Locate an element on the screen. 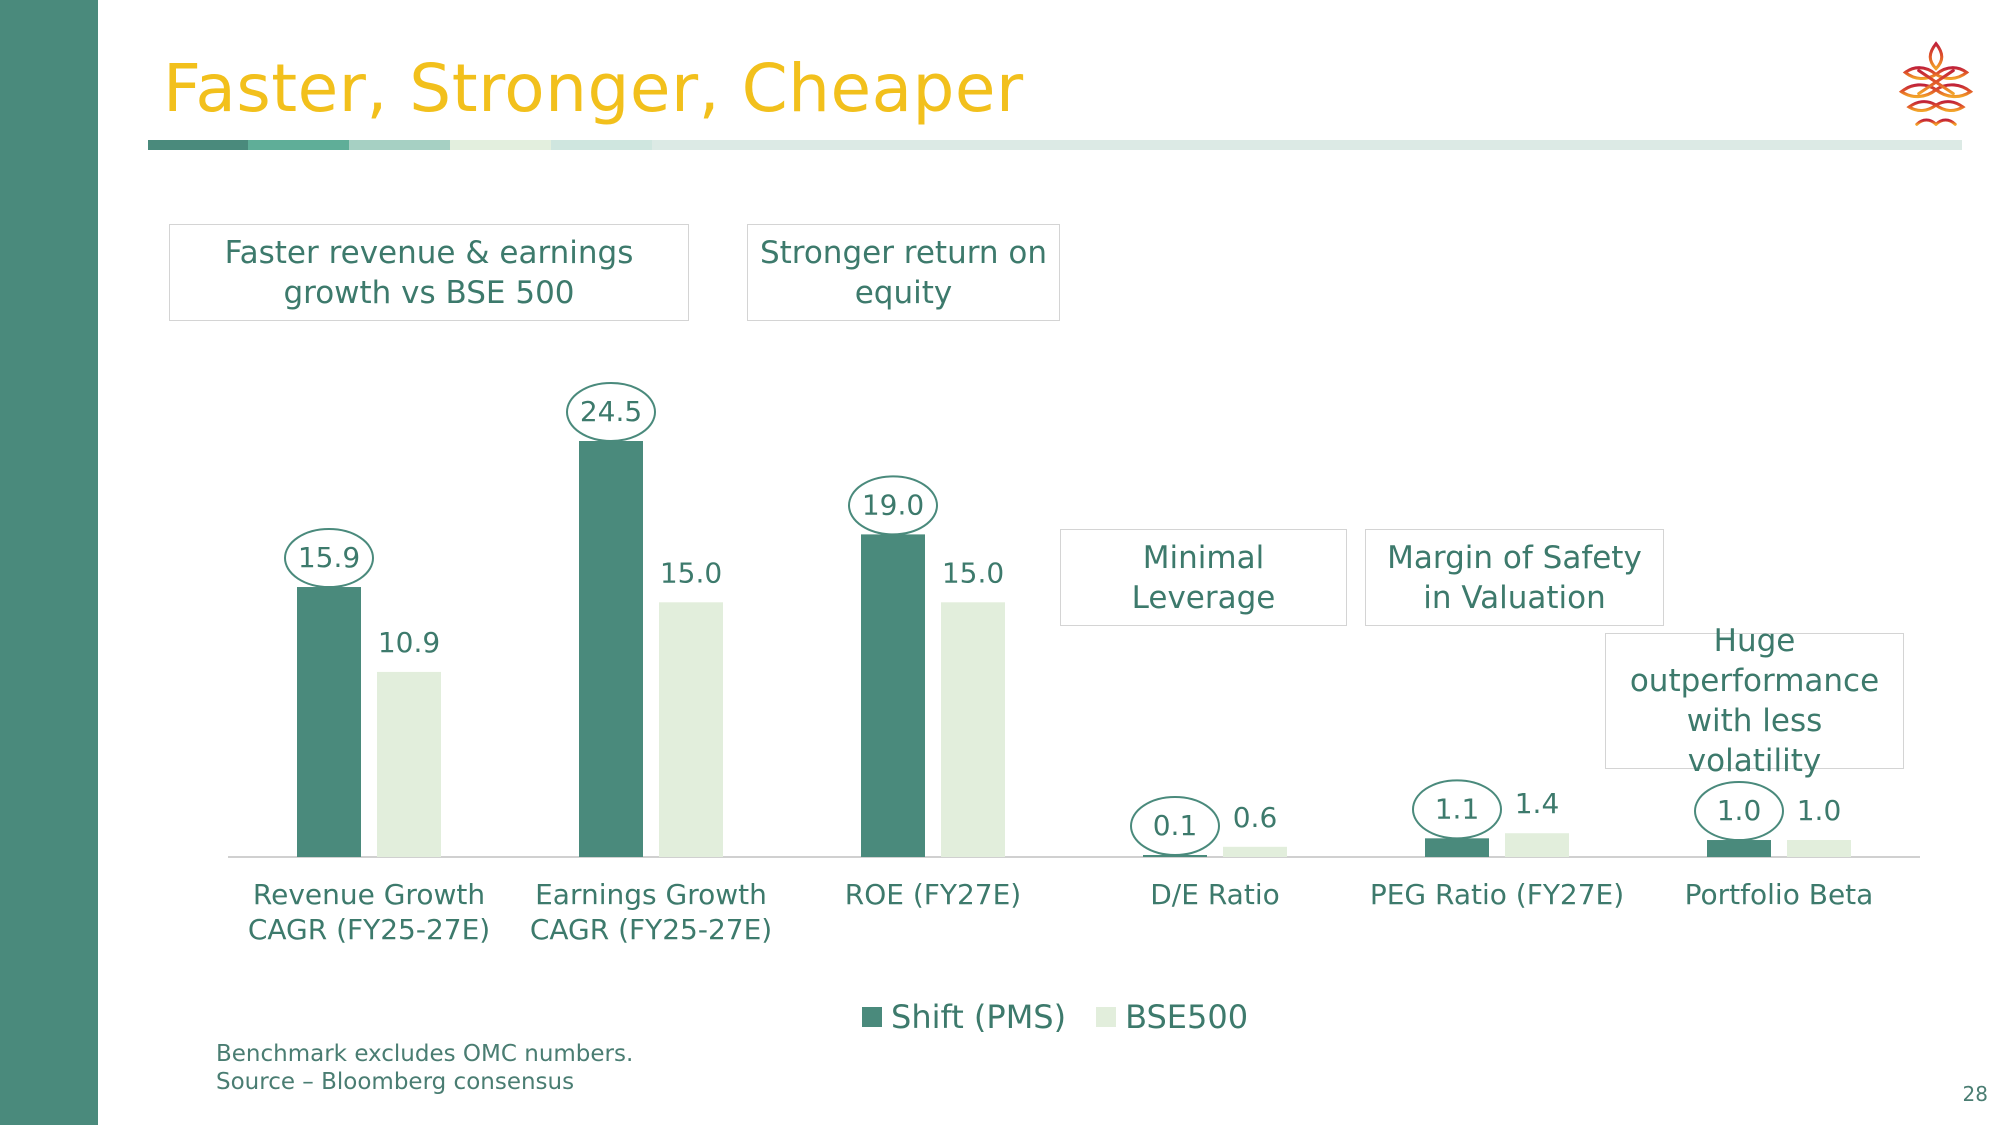 The width and height of the screenshot is (2000, 1125). brand-tree-logo is located at coordinates (1936, 83).